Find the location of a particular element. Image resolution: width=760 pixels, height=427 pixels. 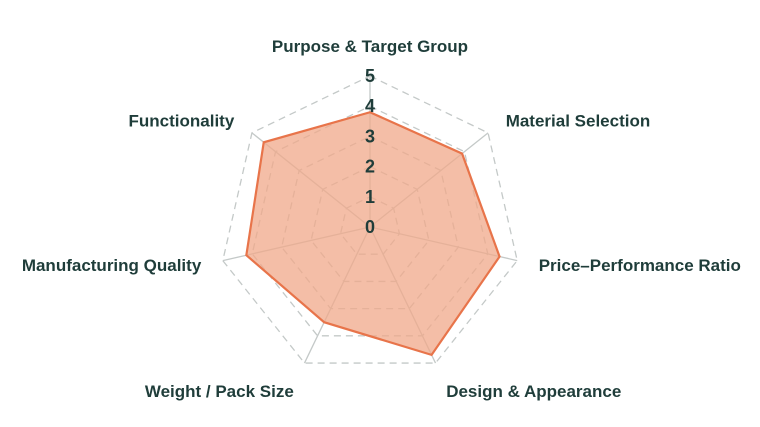

radial-tick-labels: 0 1 2 3 4 5 is located at coordinates (370, 151).